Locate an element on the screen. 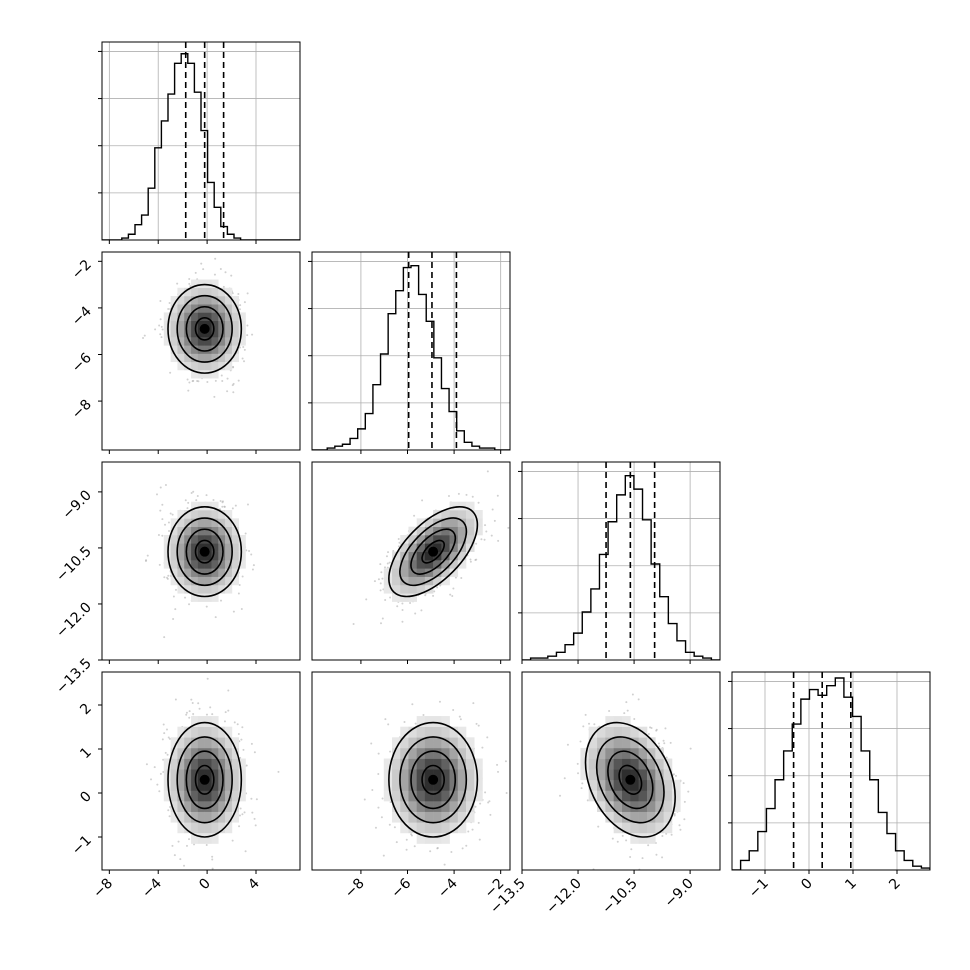 The width and height of the screenshot is (970, 970). histogram is located at coordinates (411, 357).